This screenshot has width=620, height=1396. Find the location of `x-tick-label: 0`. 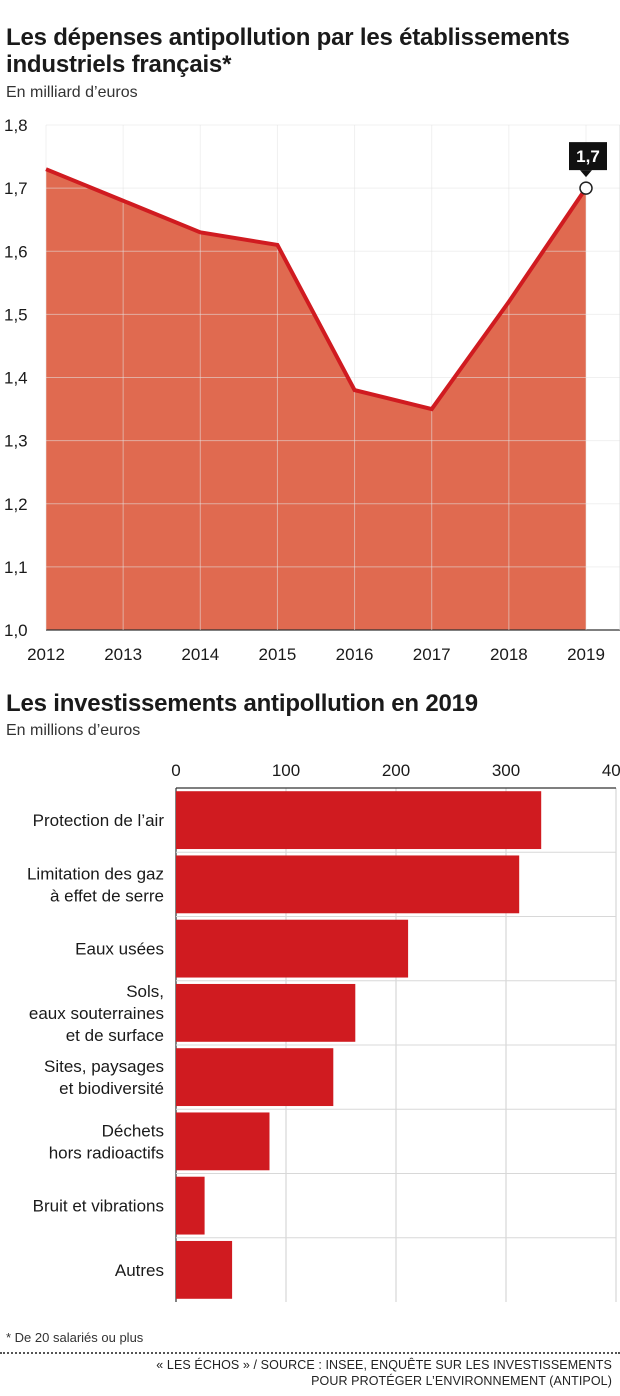

x-tick-label: 0 is located at coordinates (175, 770).